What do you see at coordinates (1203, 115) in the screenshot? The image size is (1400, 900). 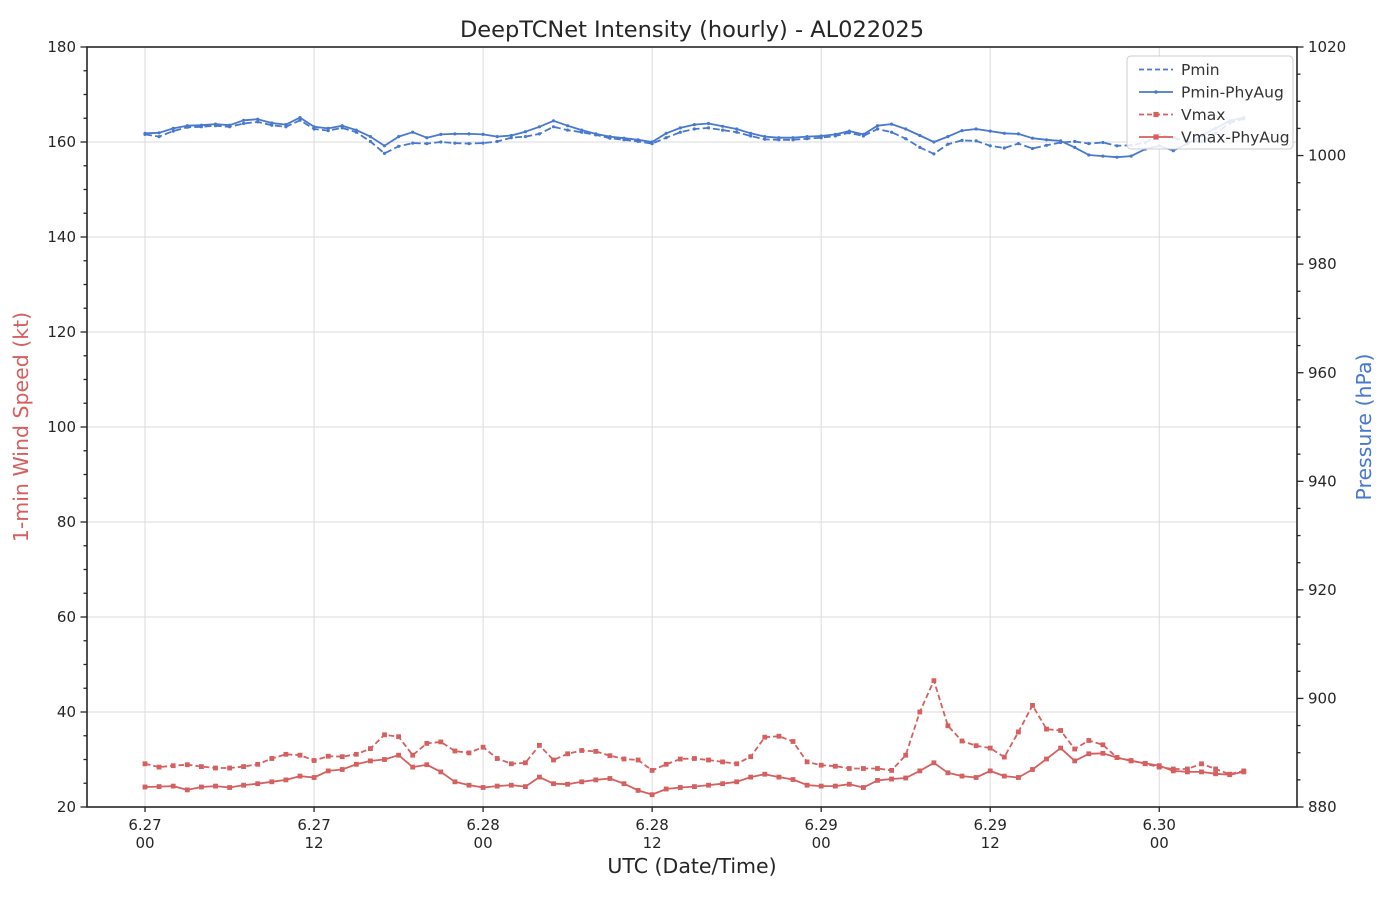 I see `legend-label-Vmax: Vmax` at bounding box center [1203, 115].